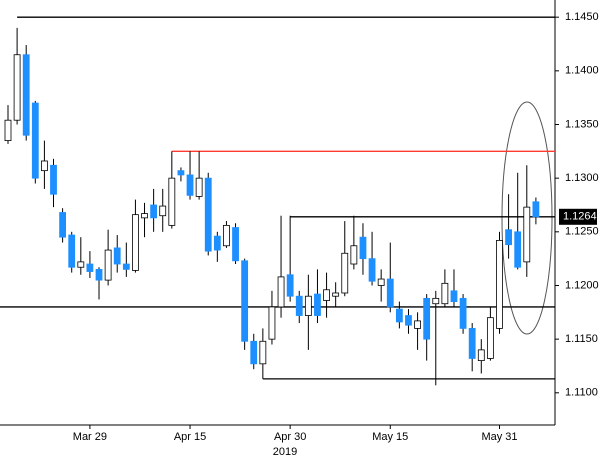 The width and height of the screenshot is (600, 461). I want to click on x-tick-label: Mar 29, so click(90, 437).